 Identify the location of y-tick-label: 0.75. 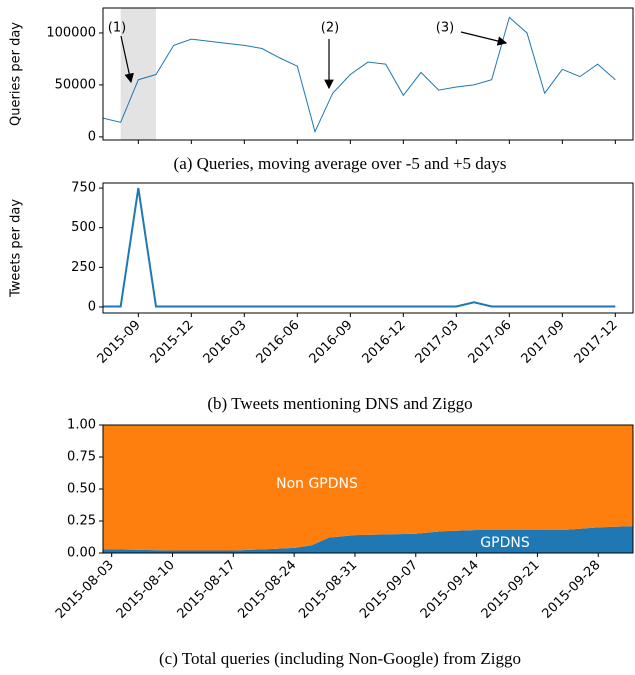
(81, 457).